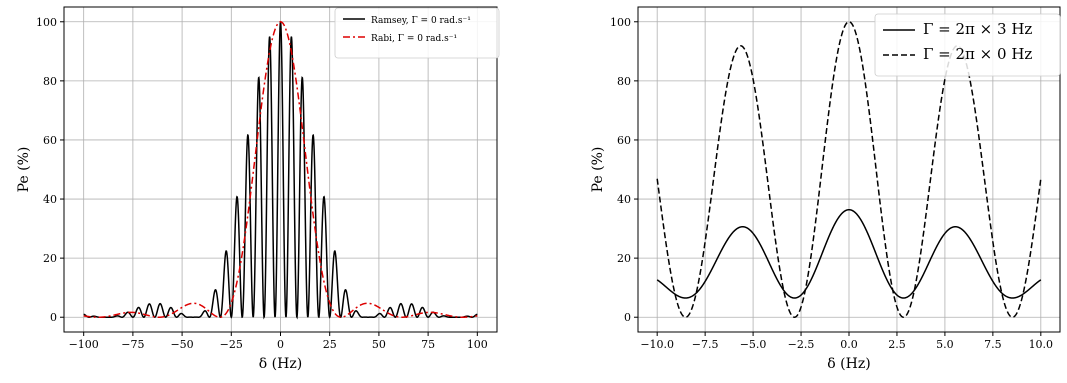 The height and width of the screenshot is (383, 1067). I want to click on x-tick-label: −7.5, so click(705, 344).